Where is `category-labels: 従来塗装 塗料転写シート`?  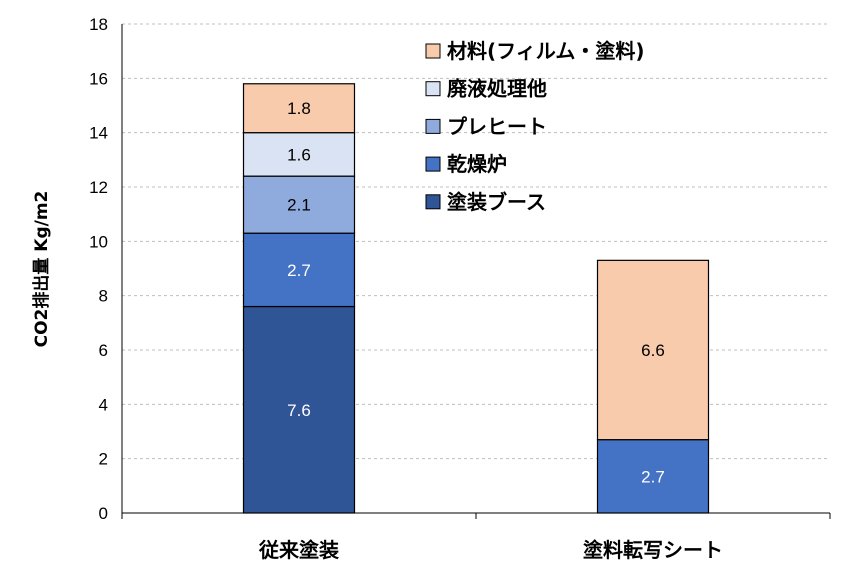 category-labels: 従来塗装 塗料転写シート is located at coordinates (490, 550).